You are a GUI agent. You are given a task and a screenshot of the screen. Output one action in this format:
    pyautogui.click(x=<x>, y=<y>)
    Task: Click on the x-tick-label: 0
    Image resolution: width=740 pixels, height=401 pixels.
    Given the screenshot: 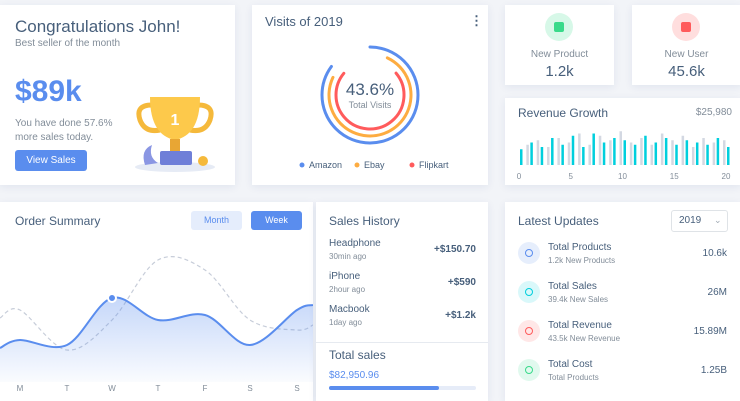 What is the action you would take?
    pyautogui.click(x=519, y=176)
    